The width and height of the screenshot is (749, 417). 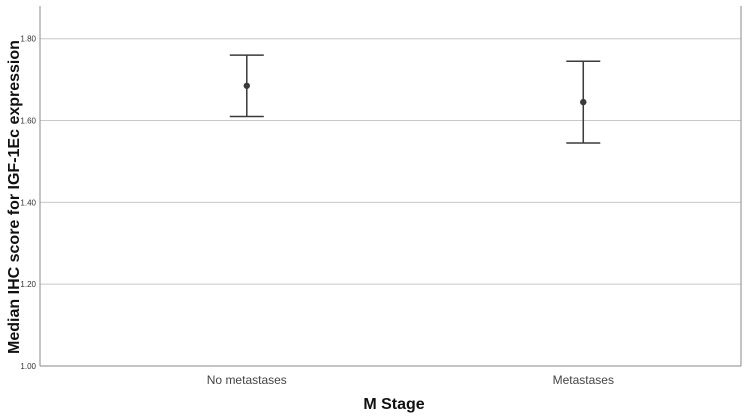 I want to click on y-tick-label: 1.40, so click(x=28, y=202).